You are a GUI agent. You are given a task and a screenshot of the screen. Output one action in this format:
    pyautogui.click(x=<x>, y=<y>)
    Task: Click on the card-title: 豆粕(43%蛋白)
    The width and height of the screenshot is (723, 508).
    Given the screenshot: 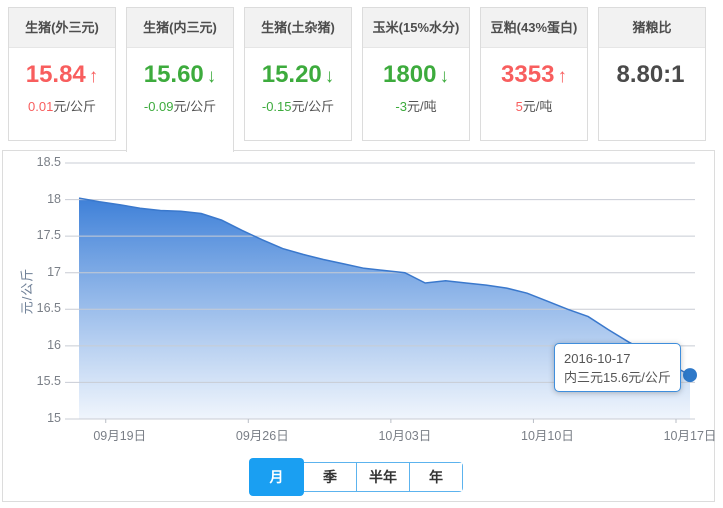 What is the action you would take?
    pyautogui.click(x=534, y=28)
    